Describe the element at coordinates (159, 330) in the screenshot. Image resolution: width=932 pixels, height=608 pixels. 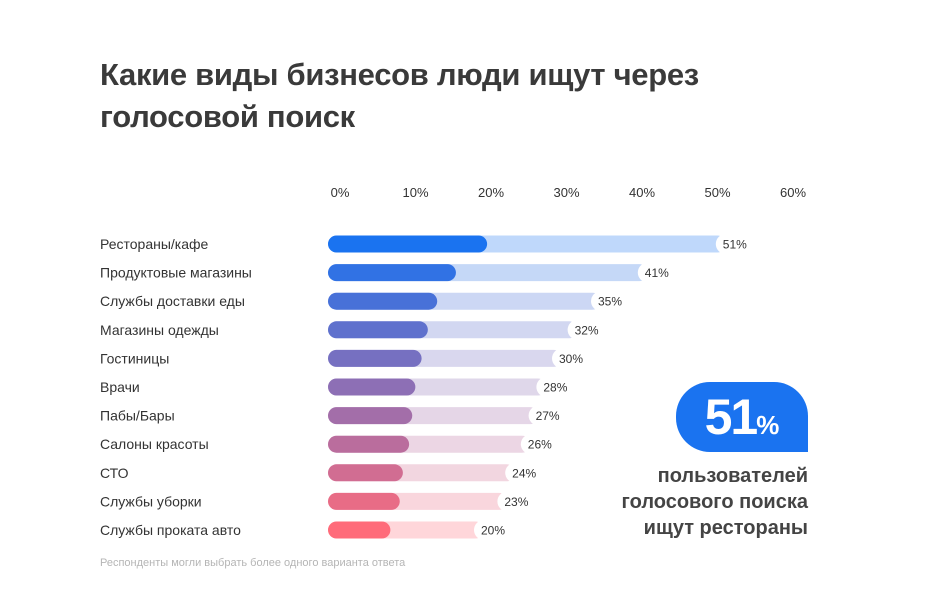
I see `category-label: Магазины одежды` at that location.